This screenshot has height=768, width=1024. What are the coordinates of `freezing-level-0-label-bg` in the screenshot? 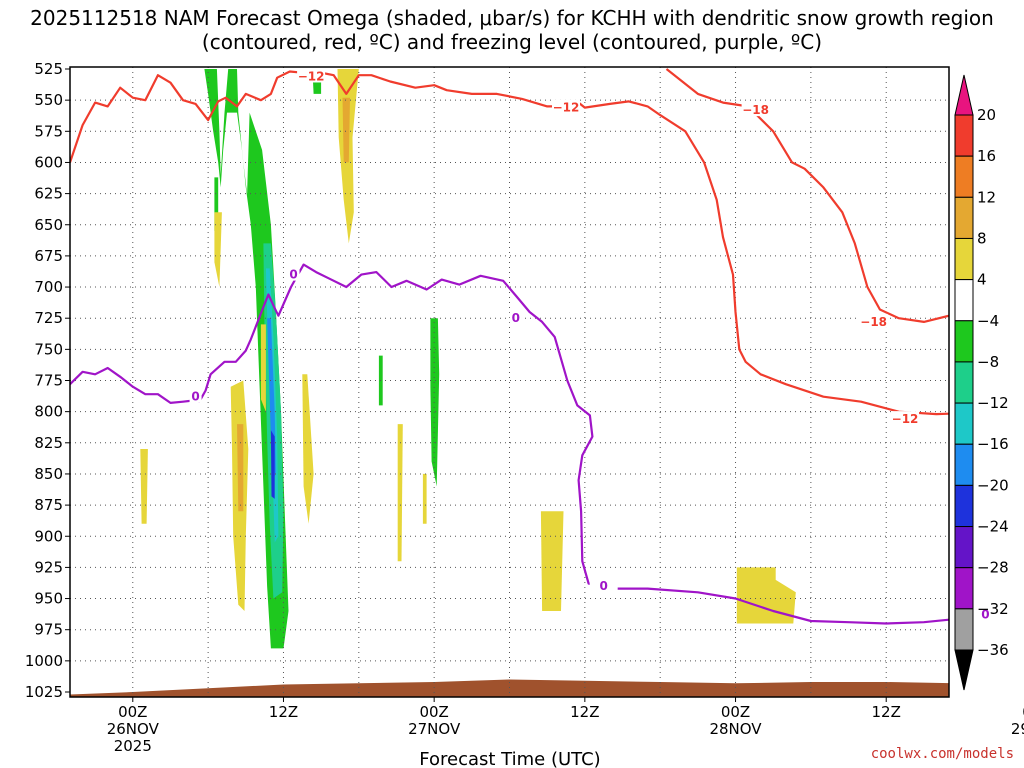 It's located at (603, 585).